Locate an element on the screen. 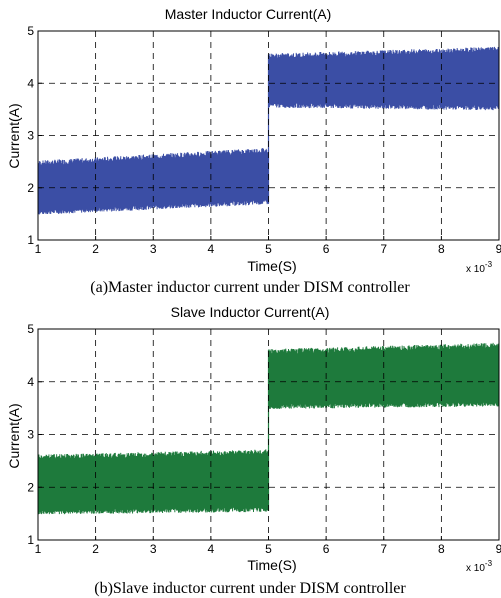 The height and width of the screenshot is (598, 501). chart-master-xtick-label-9: 9 is located at coordinates (498, 249).